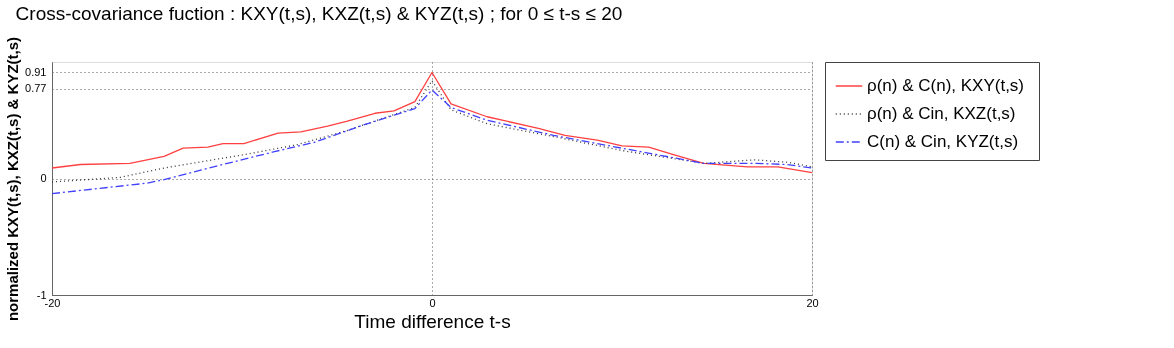 The image size is (1174, 348). I want to click on y-tick-label: 0, so click(43, 178).